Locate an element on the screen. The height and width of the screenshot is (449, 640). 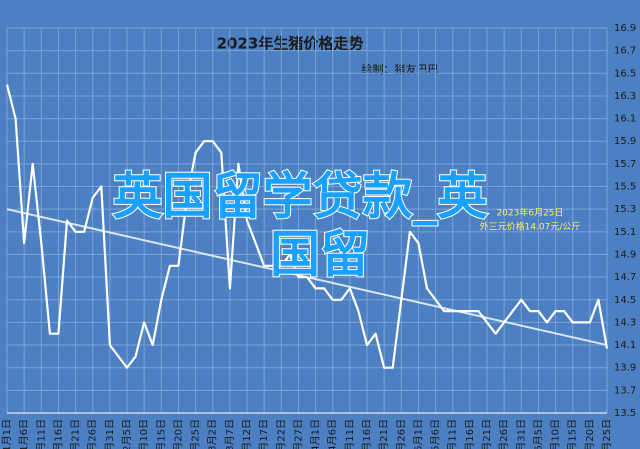
x-tick-label: 6月5日 is located at coordinates (538, 434).